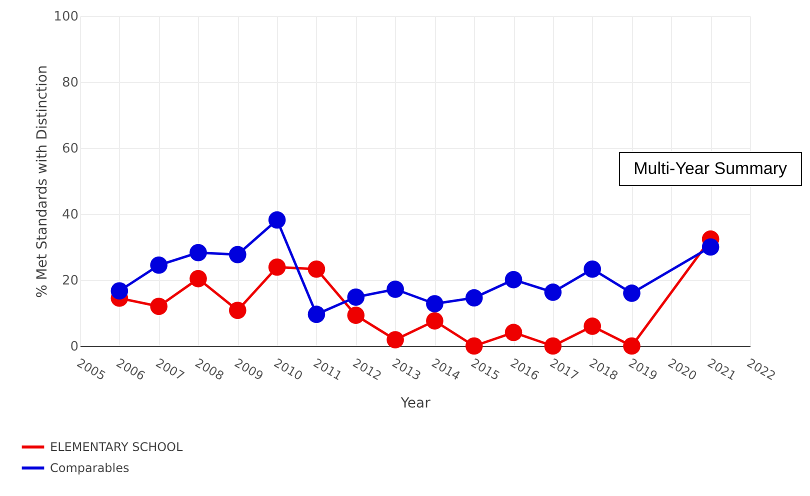 The width and height of the screenshot is (810, 496). What do you see at coordinates (70, 149) in the screenshot?
I see `y-tick-label: 60` at bounding box center [70, 149].